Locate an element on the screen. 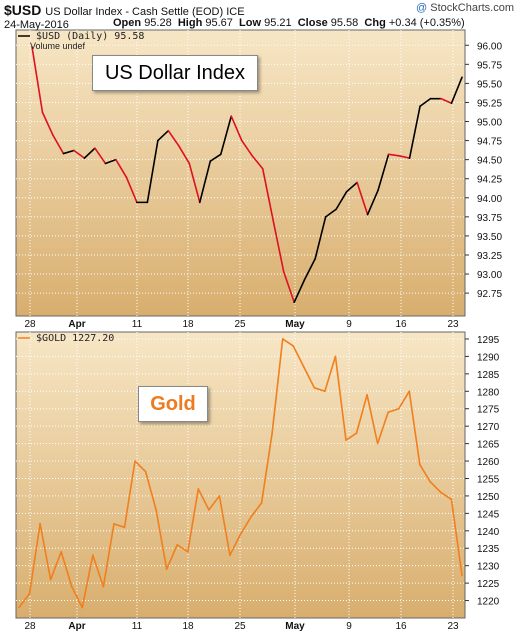 The width and height of the screenshot is (520, 636). usd-x-tick: May is located at coordinates (295, 324).